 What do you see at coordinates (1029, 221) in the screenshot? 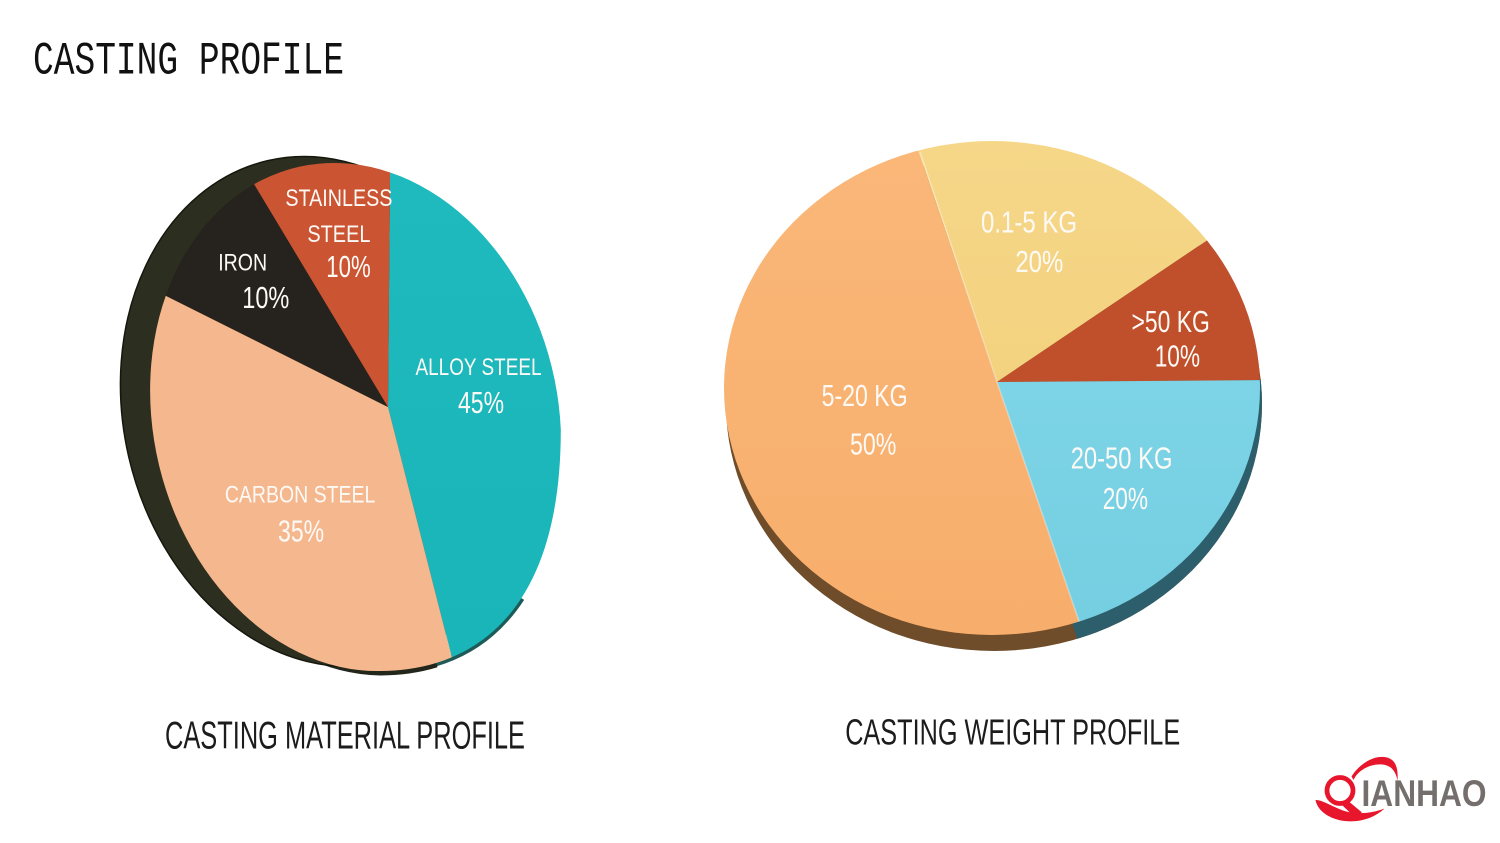
I see `svg-text: 0.1-5 KG` at bounding box center [1029, 221].